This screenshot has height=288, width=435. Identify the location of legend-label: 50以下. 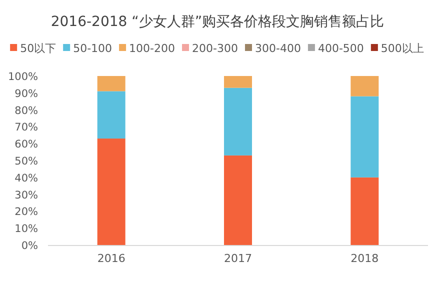
(38, 48).